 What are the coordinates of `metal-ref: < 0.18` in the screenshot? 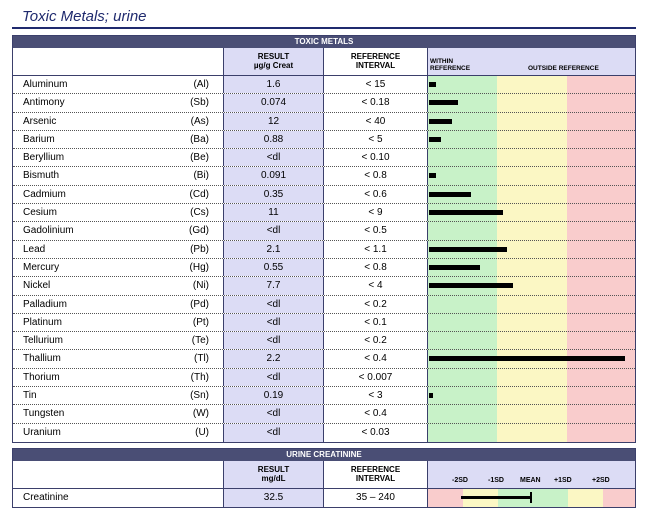 It's located at (375, 103).